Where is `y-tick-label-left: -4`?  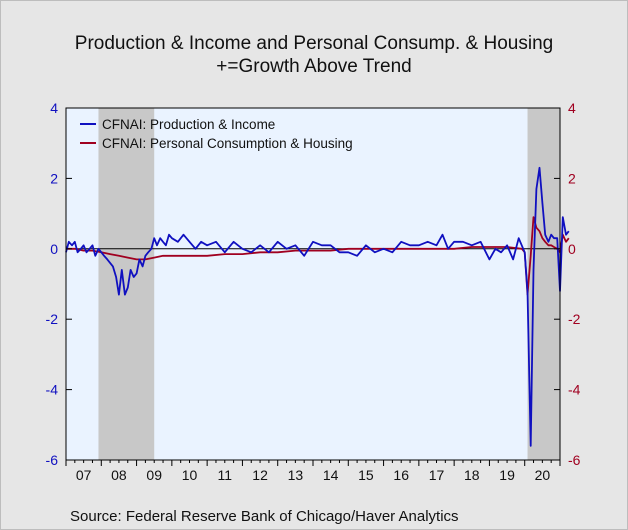
y-tick-label-left: -4 is located at coordinates (52, 390).